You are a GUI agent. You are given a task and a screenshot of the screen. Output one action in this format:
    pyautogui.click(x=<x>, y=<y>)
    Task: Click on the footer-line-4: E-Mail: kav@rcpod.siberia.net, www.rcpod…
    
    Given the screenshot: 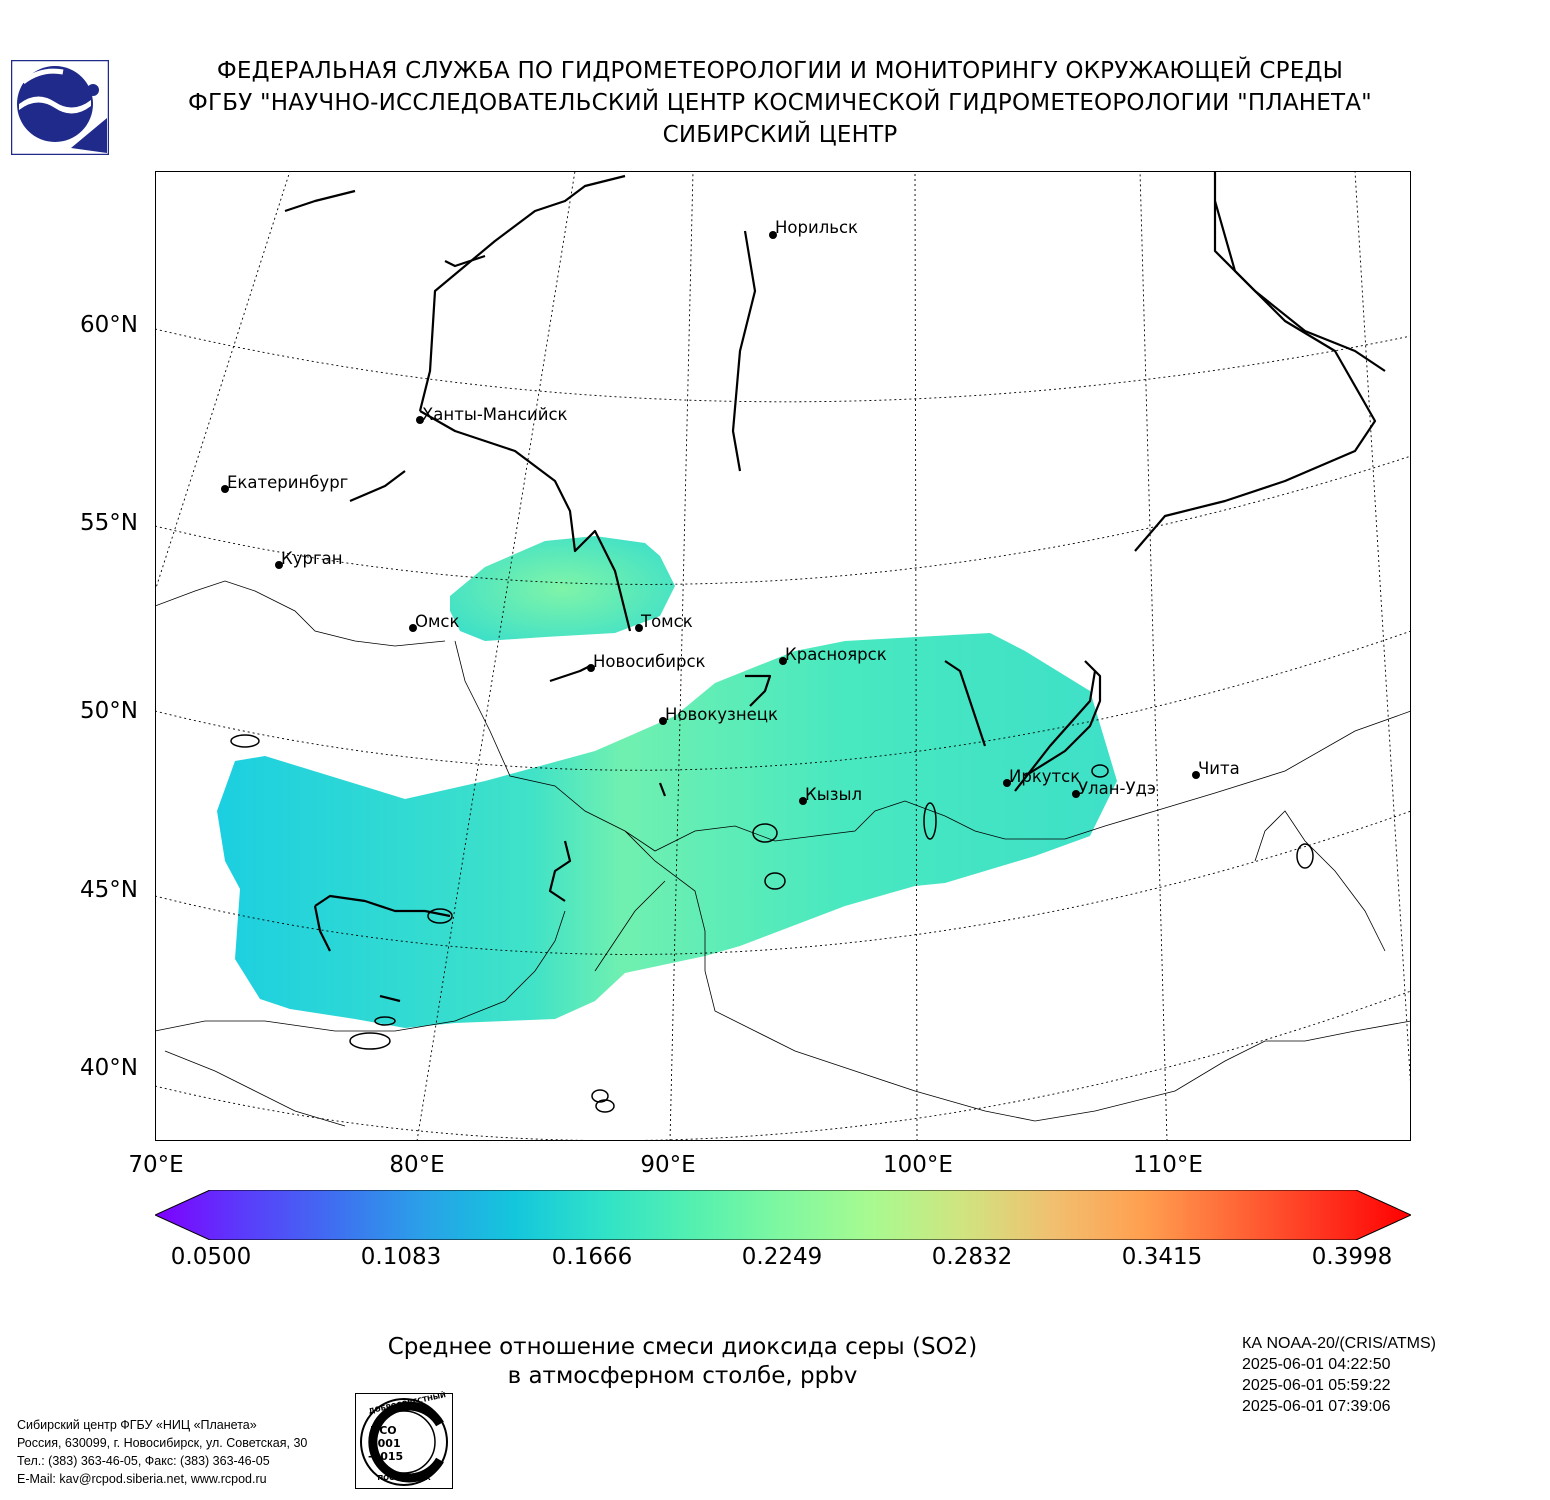 What is the action you would take?
    pyautogui.click(x=142, y=1479)
    